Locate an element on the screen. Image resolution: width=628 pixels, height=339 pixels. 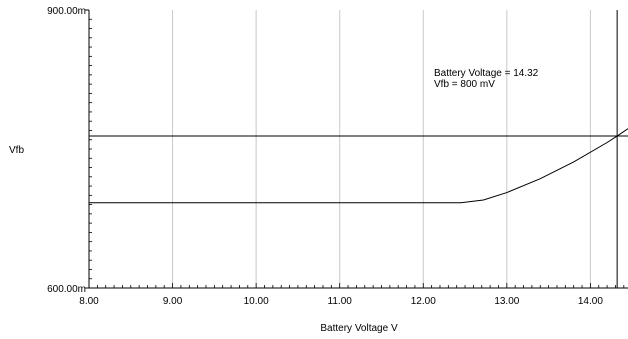
x-tick-label: 8.00 is located at coordinates (89, 301).